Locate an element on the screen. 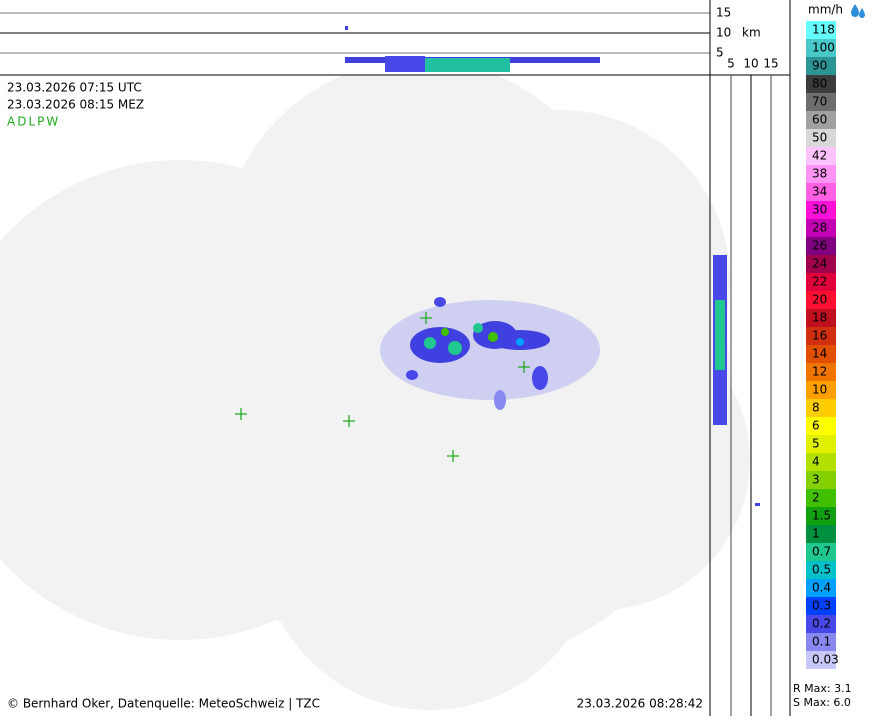 This screenshot has width=876, height=720. legend-label: 30 is located at coordinates (819, 210).